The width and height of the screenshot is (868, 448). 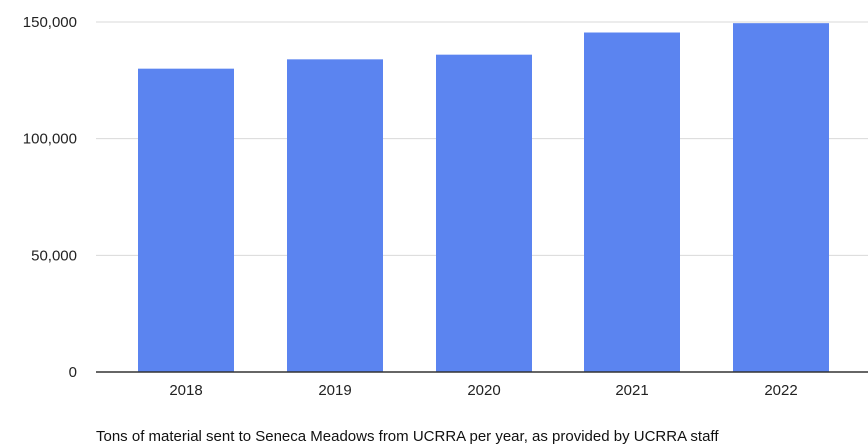 What do you see at coordinates (54, 255) in the screenshot?
I see `y-tick-label: 50,000` at bounding box center [54, 255].